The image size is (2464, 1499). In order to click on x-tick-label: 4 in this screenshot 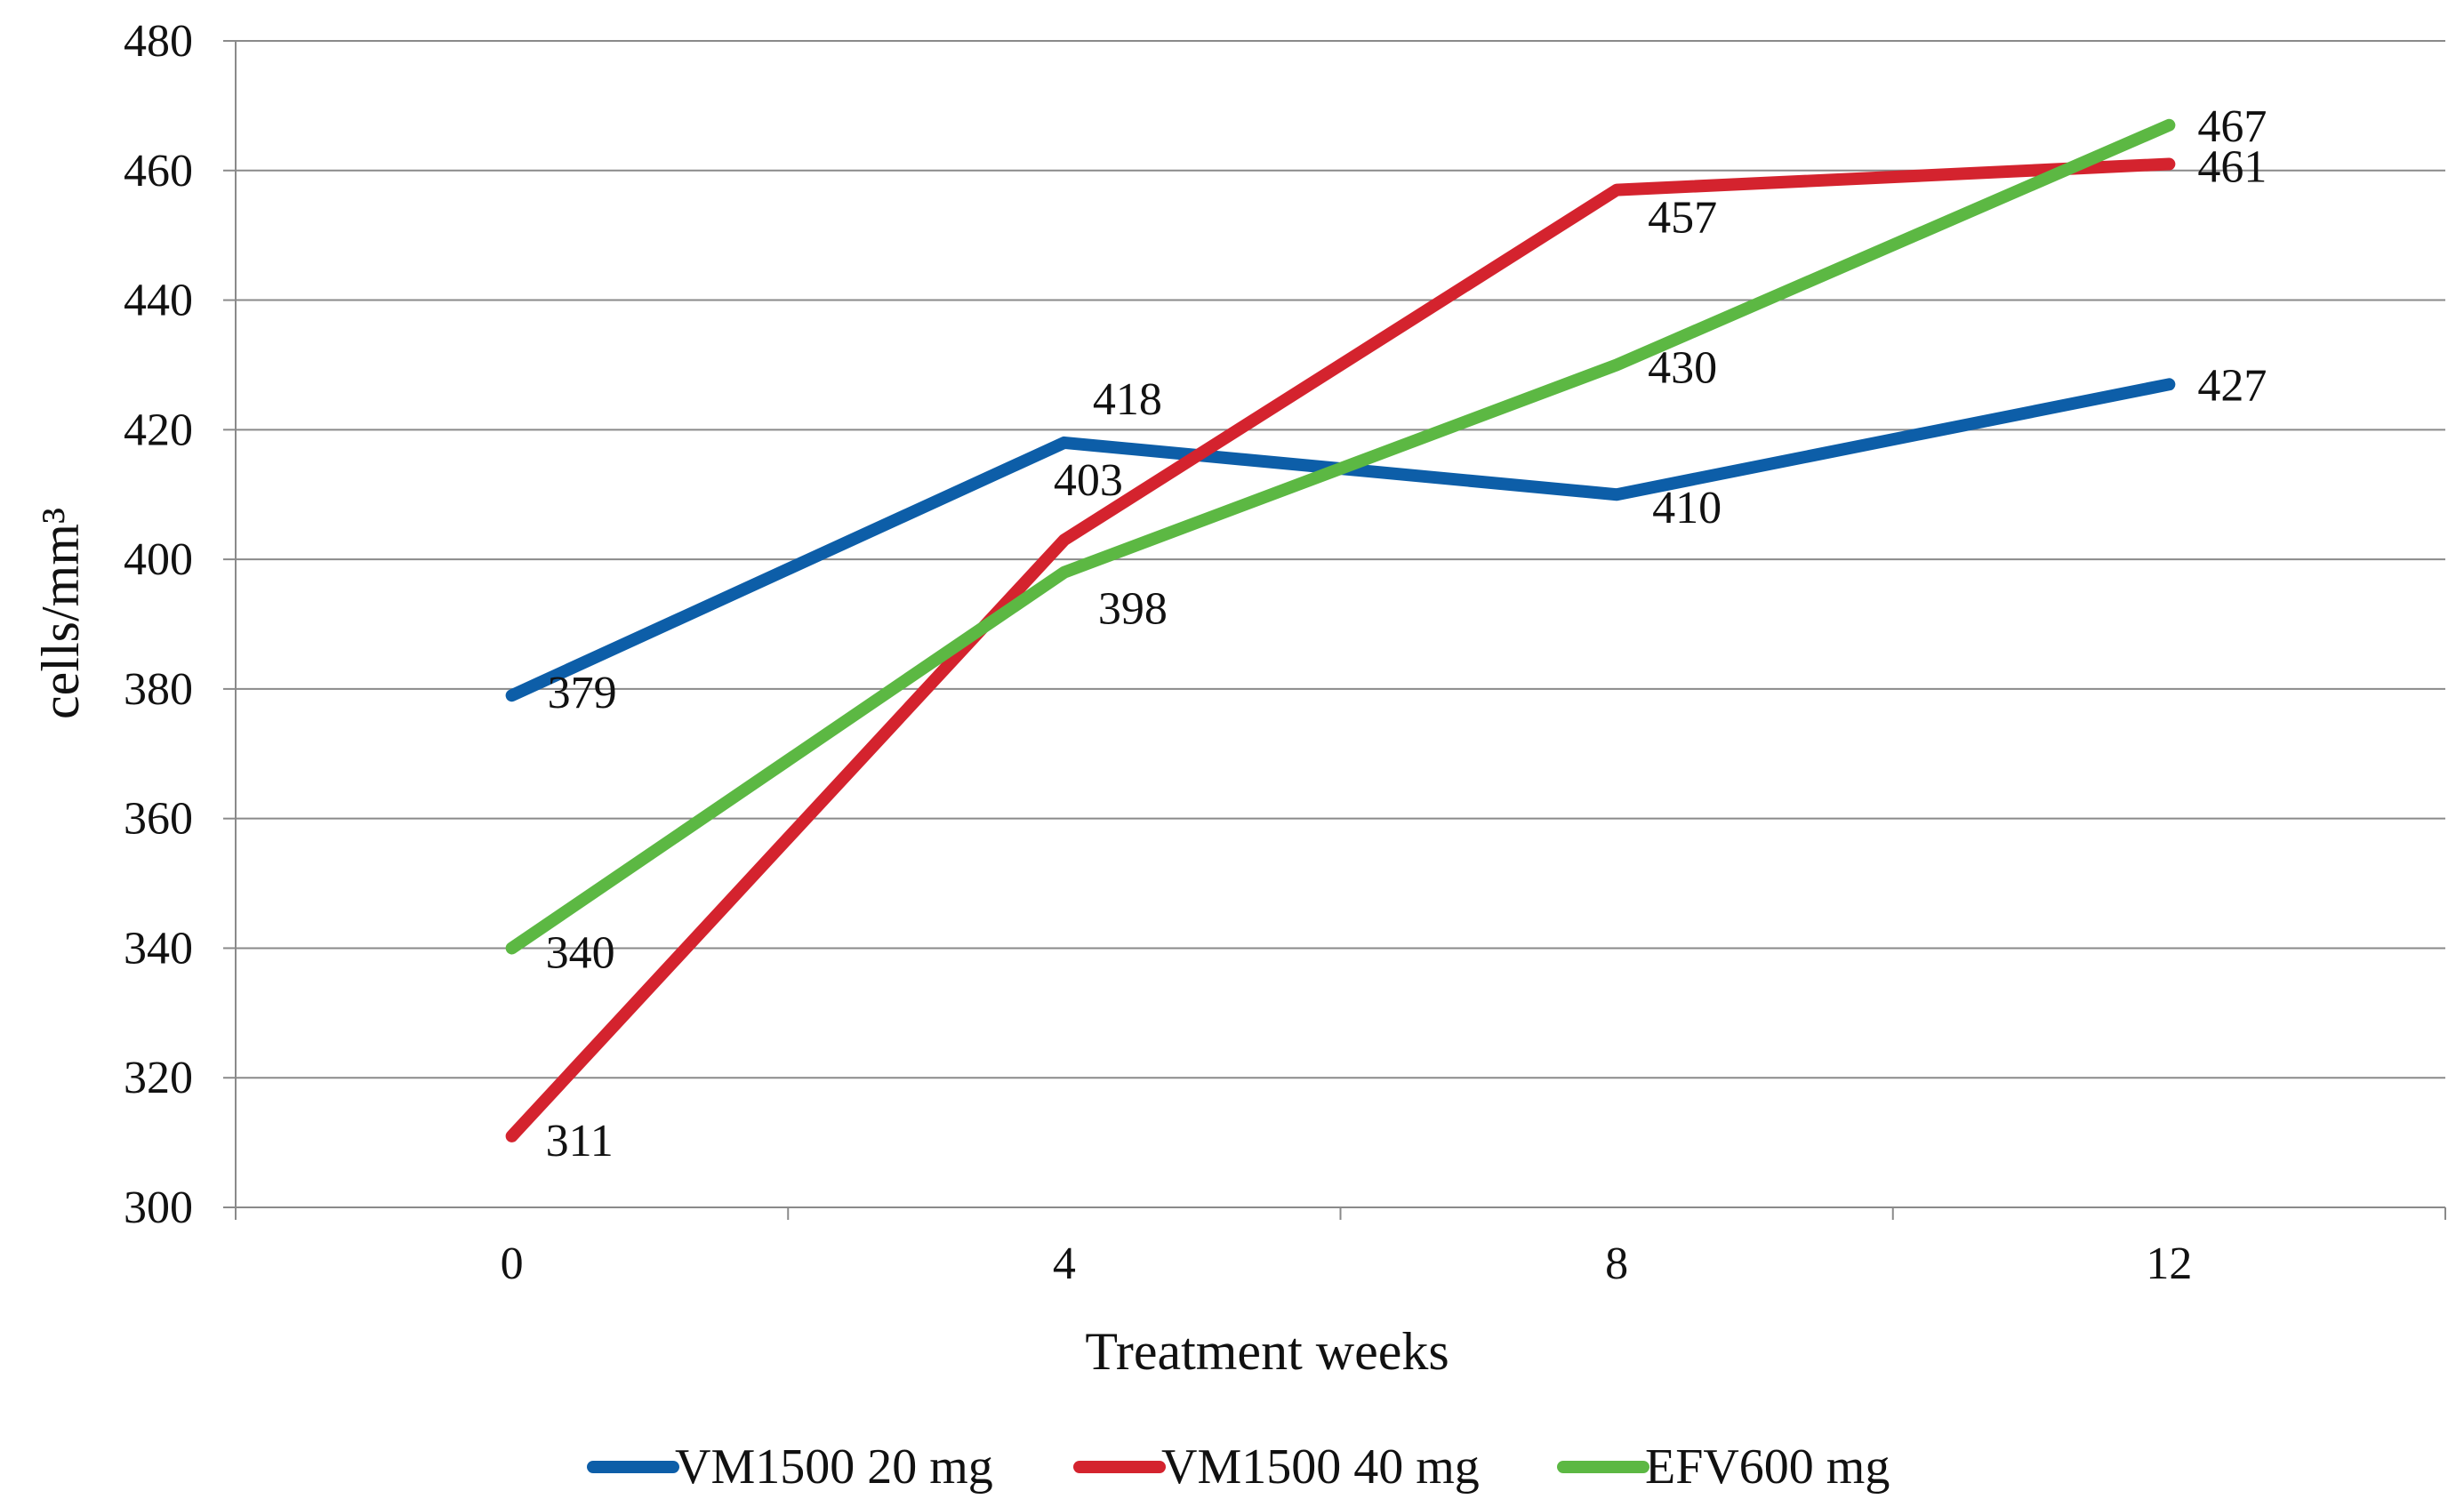, I will do `click(1064, 1263)`.